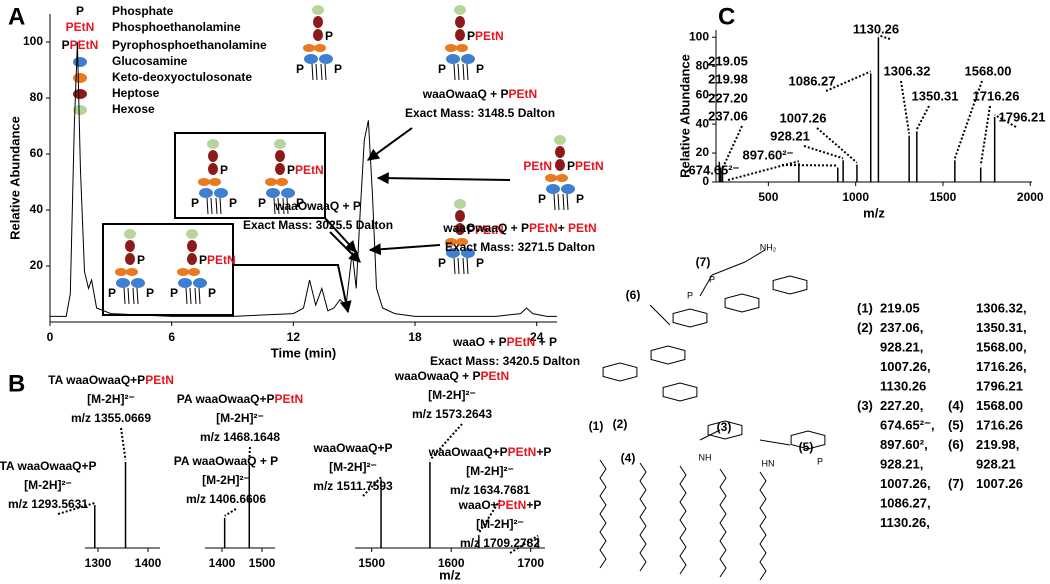  Describe the element at coordinates (999, 483) in the screenshot. I see `table-cell: 1007.26` at that location.